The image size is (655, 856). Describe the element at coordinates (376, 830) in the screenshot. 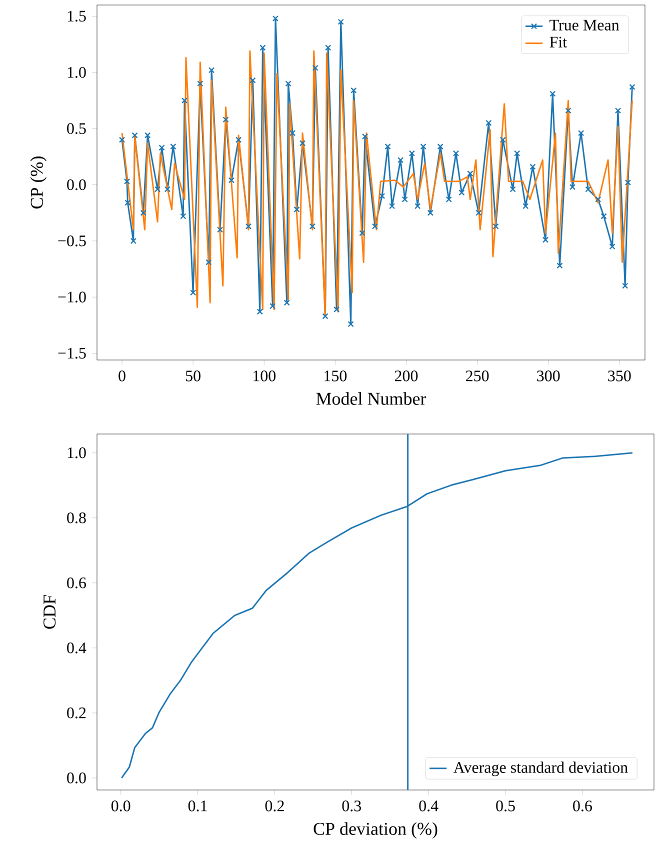

I see `x-axis-title: CP deviation (%)` at that location.